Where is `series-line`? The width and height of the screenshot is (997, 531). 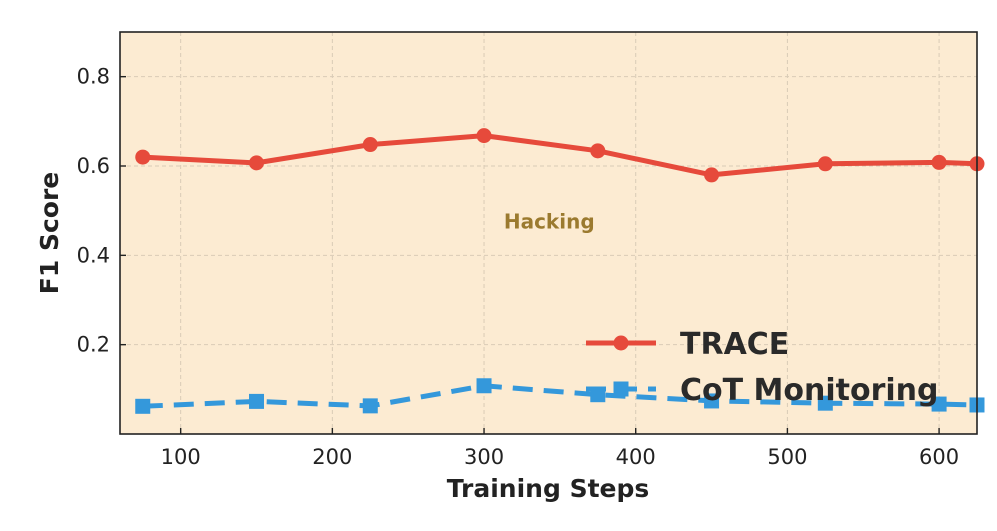 series-line is located at coordinates (560, 396).